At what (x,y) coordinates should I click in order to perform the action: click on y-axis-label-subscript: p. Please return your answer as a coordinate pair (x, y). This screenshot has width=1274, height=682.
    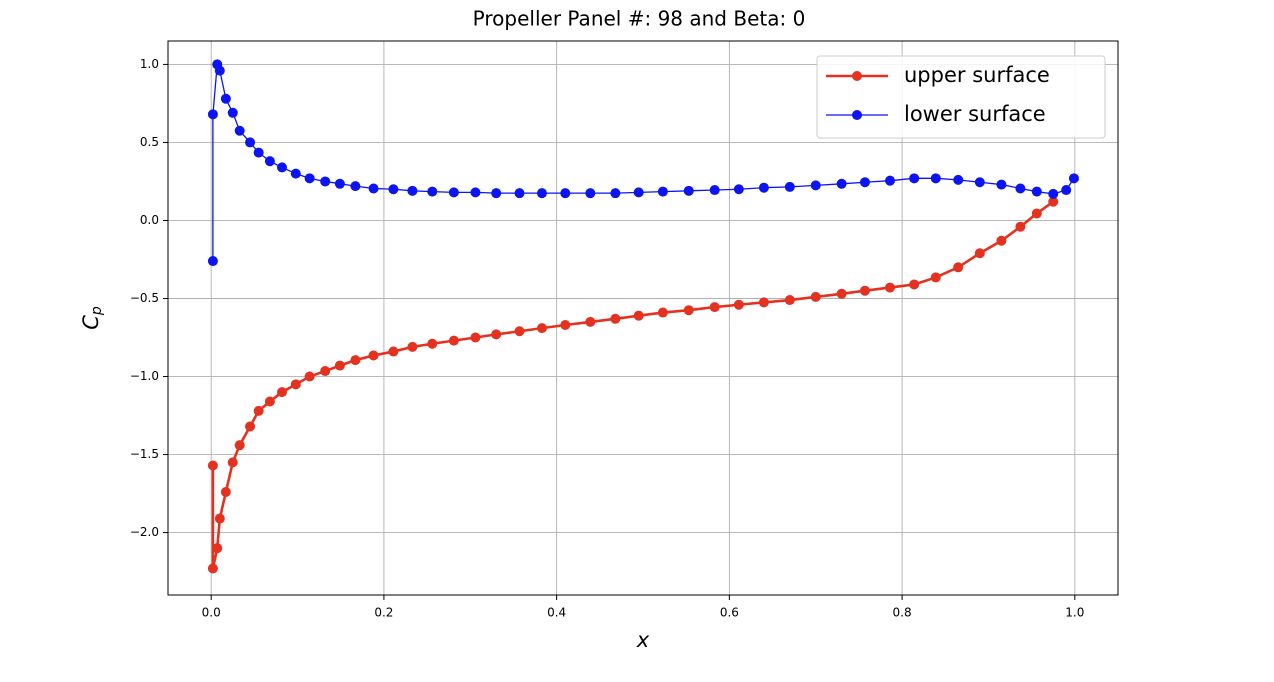
    Looking at the image, I should click on (97, 311).